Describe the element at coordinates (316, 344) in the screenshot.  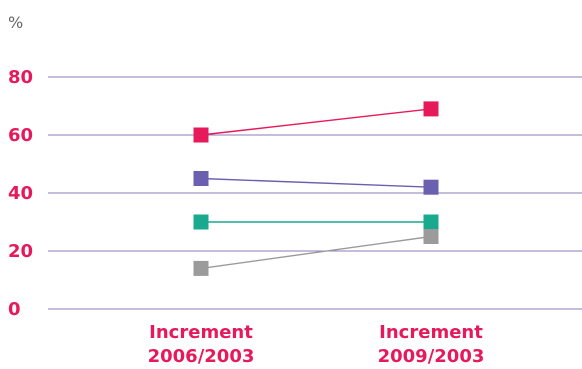
I see `x-axis-ticks: Increment 2006/2003 Increment 2009/2003` at that location.